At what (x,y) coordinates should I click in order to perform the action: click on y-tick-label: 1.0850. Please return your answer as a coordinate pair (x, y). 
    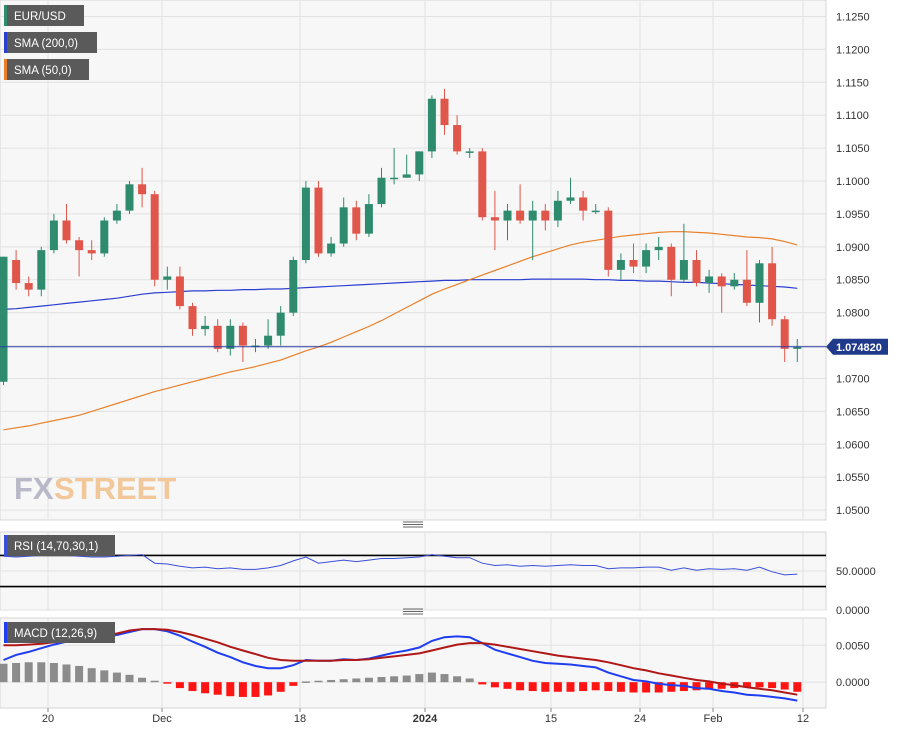
    Looking at the image, I should click on (853, 281).